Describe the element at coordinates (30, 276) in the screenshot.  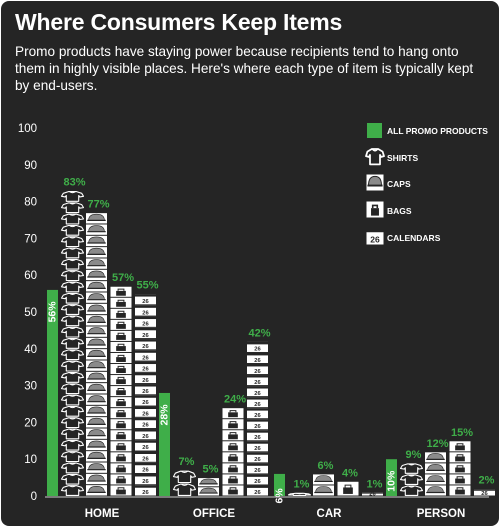
I see `y-tick-label: 60` at that location.